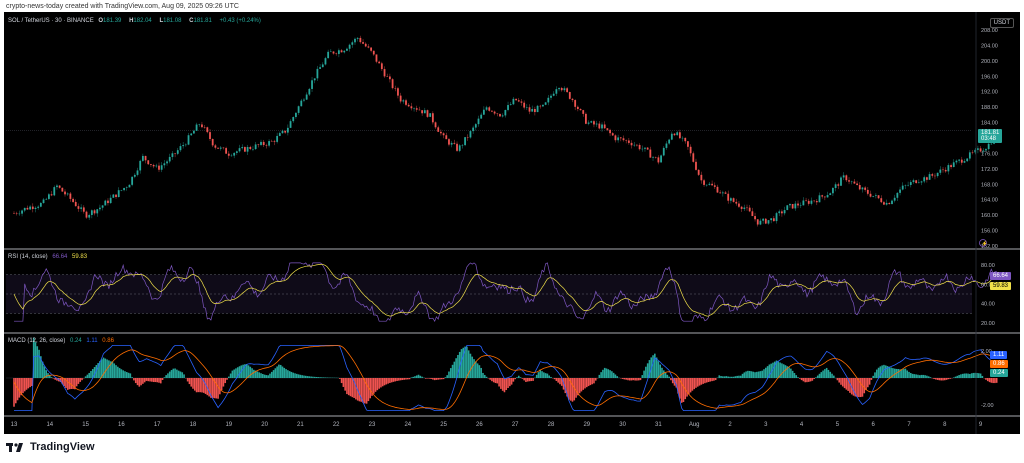 The image size is (1024, 463). Describe the element at coordinates (50, 447) in the screenshot. I see `tradingview-logo: TradingView` at that location.